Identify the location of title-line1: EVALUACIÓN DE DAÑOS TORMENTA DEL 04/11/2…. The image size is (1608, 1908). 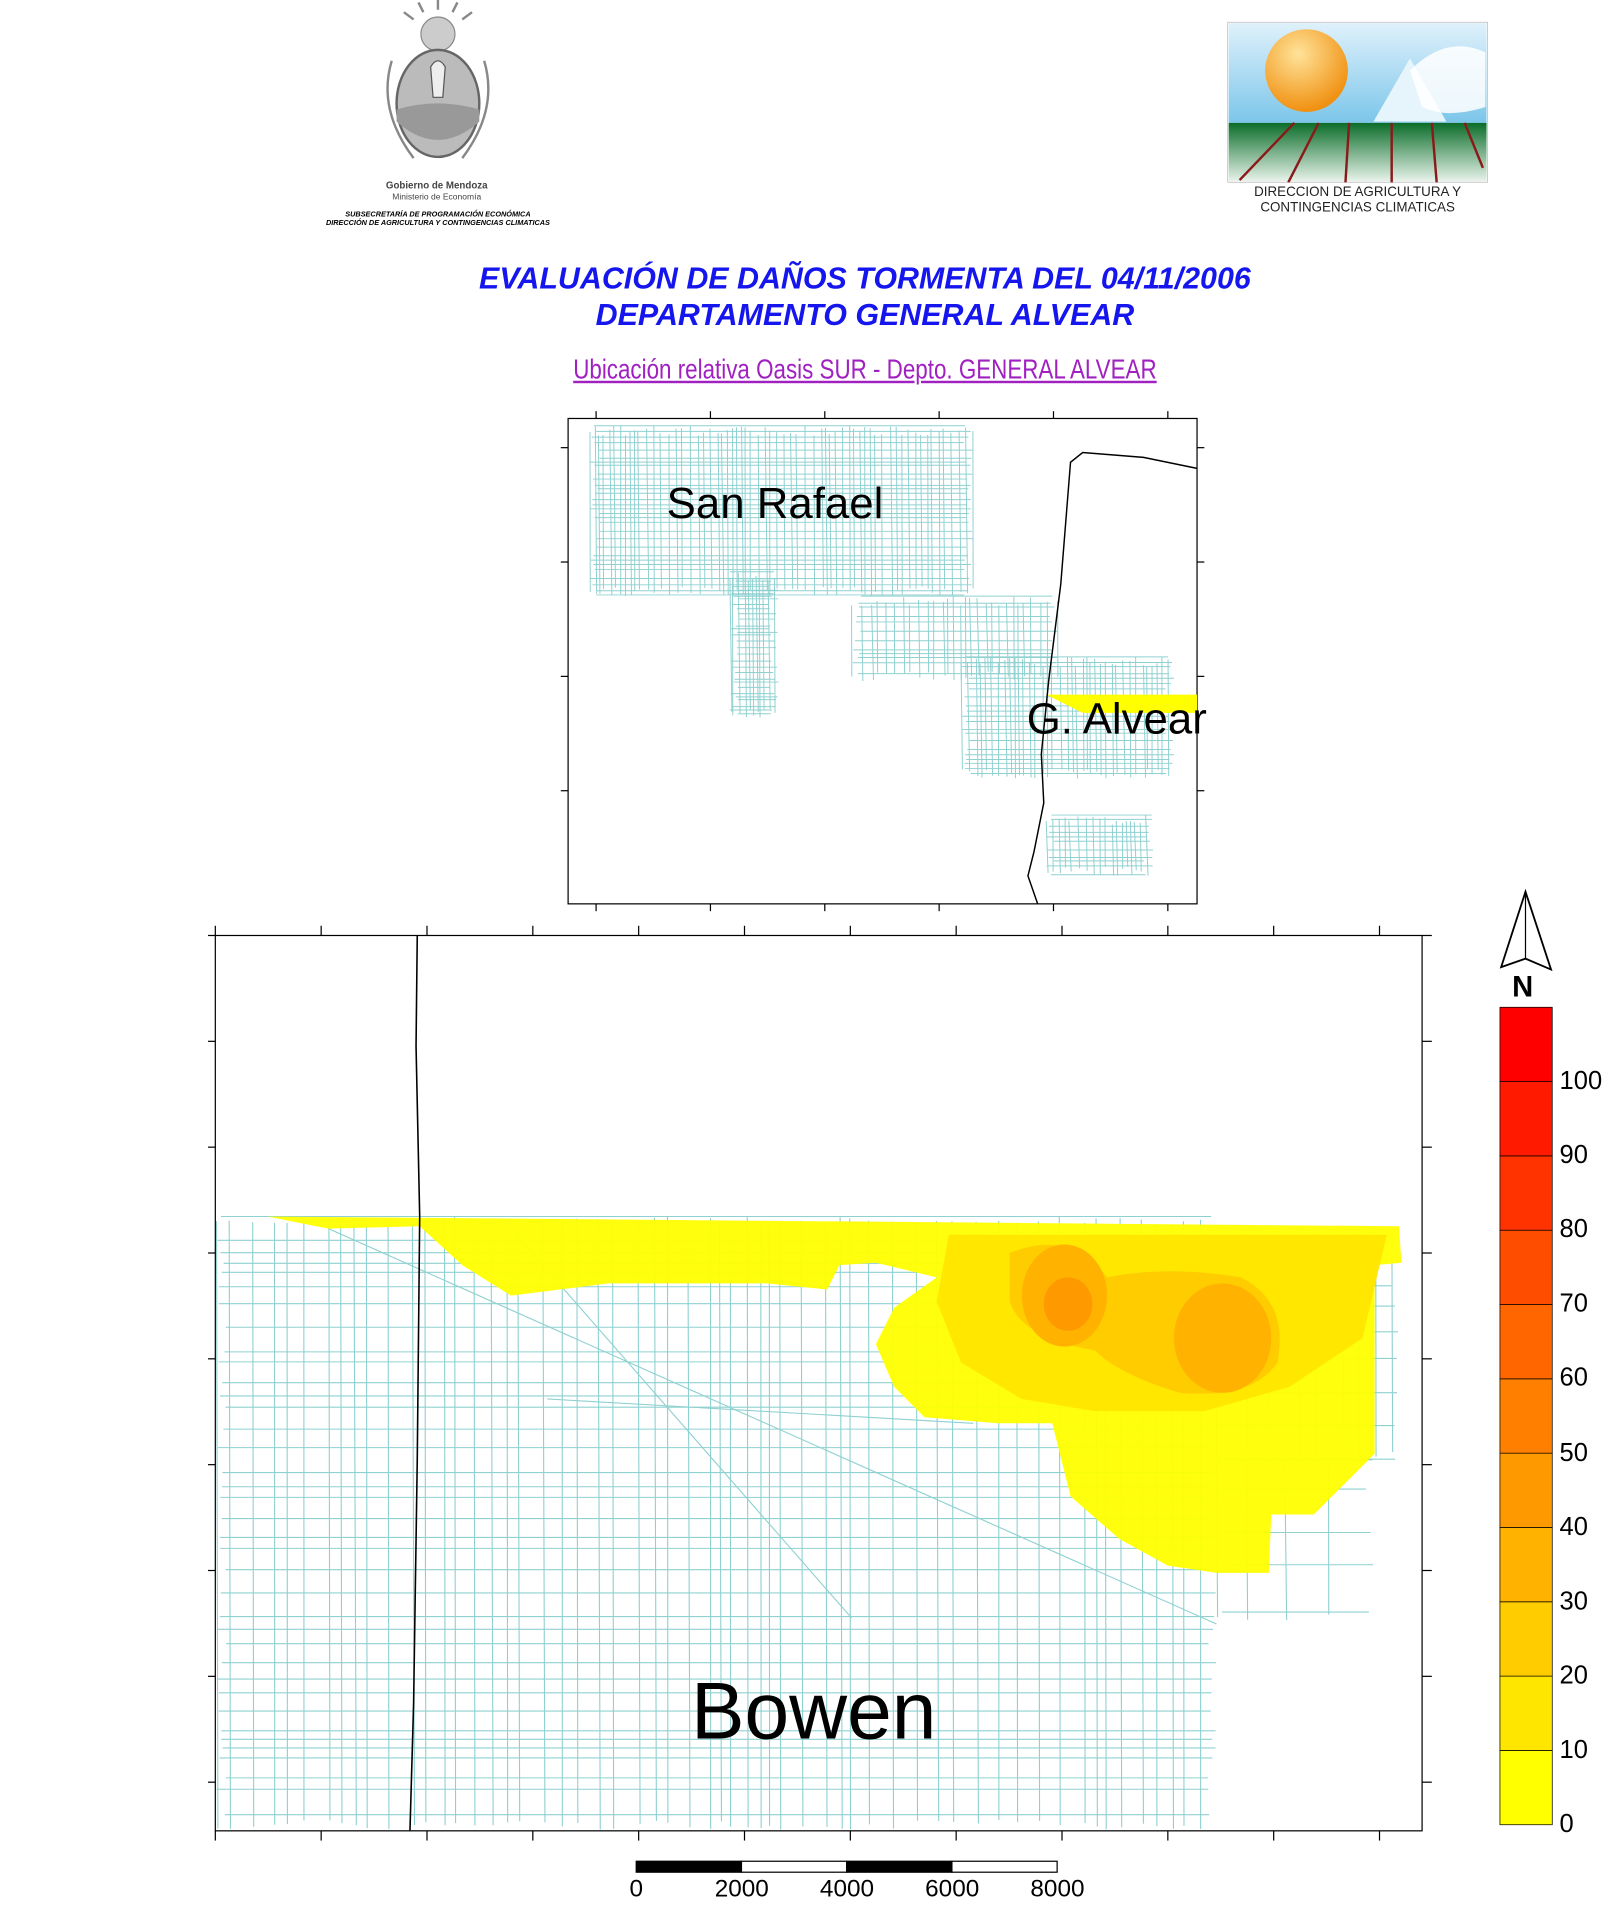
(865, 278).